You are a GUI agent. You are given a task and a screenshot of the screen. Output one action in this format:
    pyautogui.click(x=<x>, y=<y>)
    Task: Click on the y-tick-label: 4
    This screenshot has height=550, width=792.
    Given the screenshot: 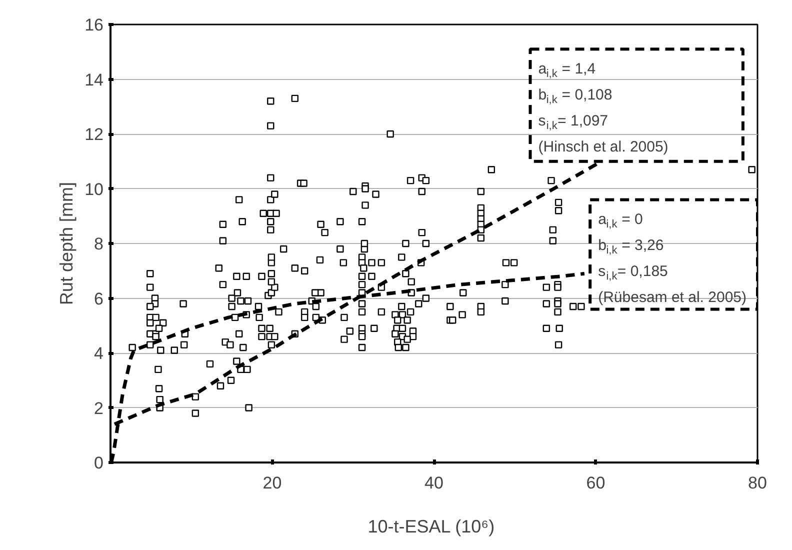 What is the action you would take?
    pyautogui.click(x=99, y=353)
    